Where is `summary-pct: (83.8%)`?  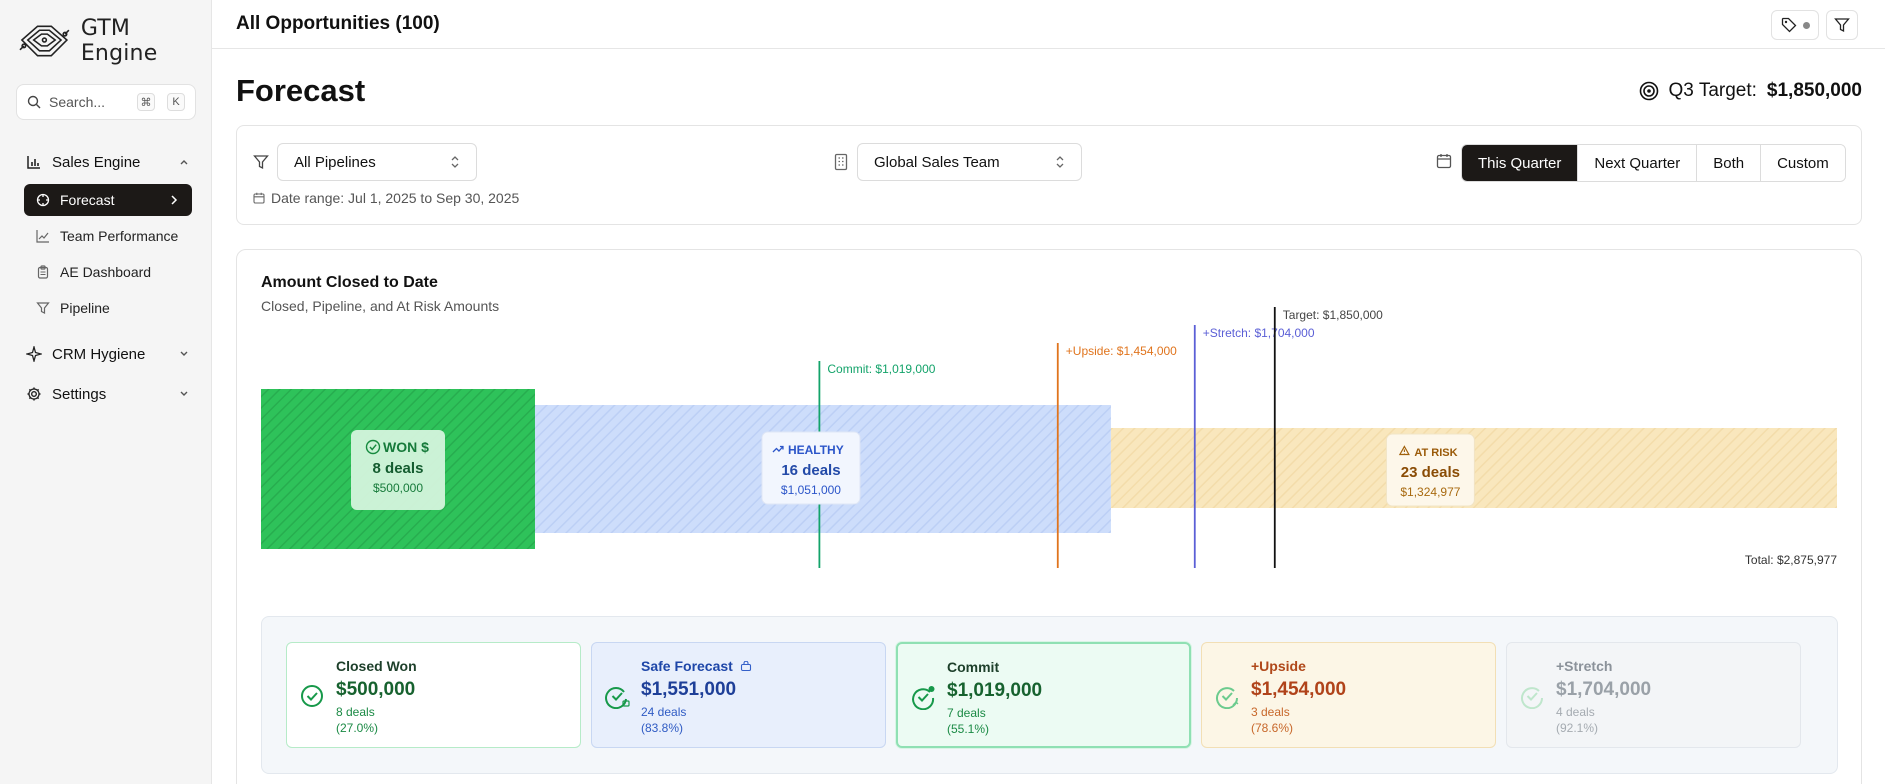
summary-pct: (83.8%) is located at coordinates (662, 728).